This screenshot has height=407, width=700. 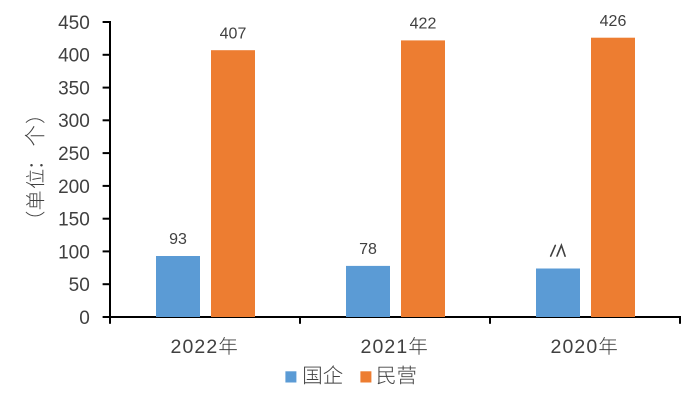 What do you see at coordinates (368, 249) in the screenshot?
I see `svg-text: 78` at bounding box center [368, 249].